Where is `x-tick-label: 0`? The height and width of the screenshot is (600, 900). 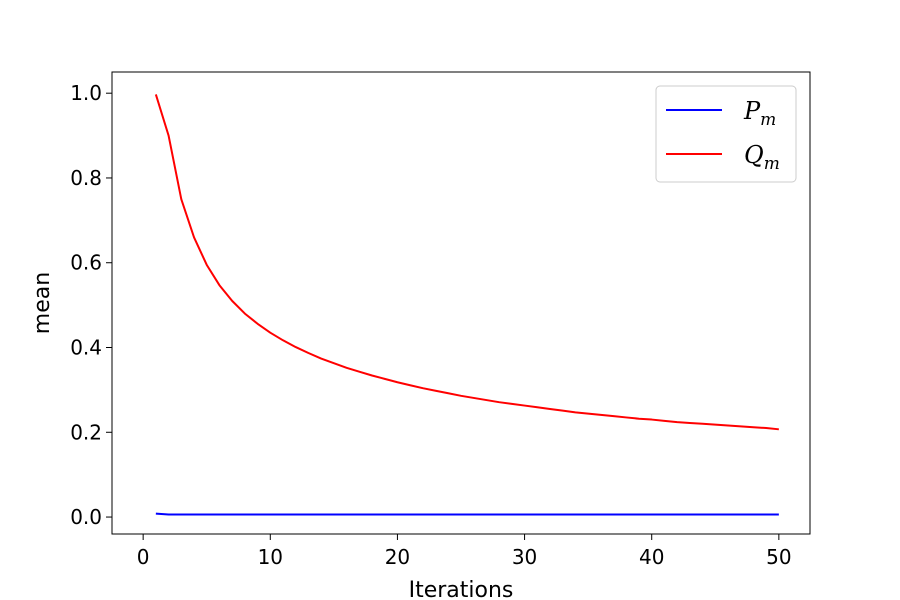 x-tick-label: 0 is located at coordinates (143, 557).